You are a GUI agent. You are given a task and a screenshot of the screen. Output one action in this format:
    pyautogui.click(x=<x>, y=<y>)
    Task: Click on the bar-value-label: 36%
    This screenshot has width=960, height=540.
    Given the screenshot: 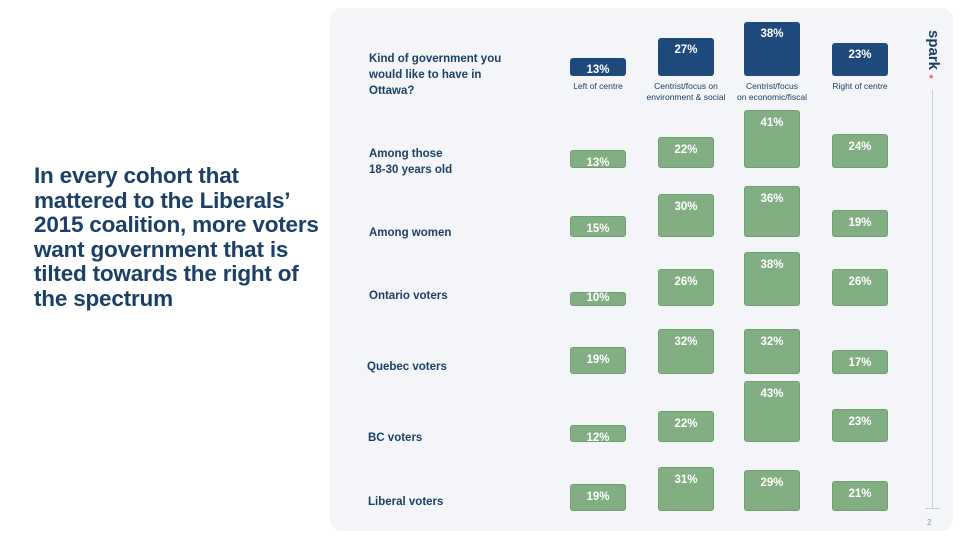 What is the action you would take?
    pyautogui.click(x=772, y=198)
    